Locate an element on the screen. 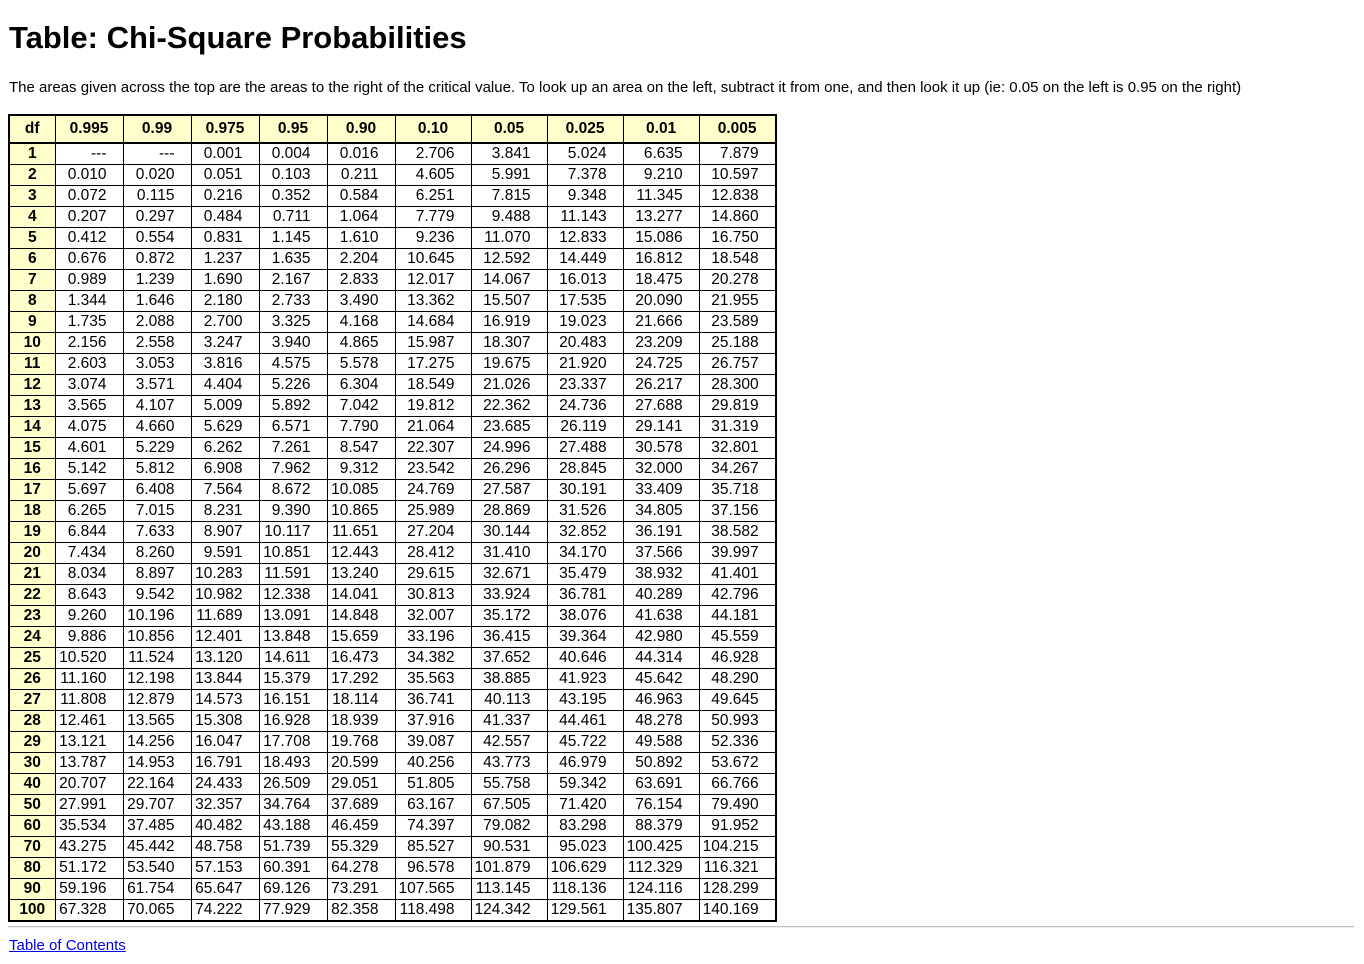 This screenshot has width=1364, height=964. critical-value-cell: 20.599 is located at coordinates (361, 763).